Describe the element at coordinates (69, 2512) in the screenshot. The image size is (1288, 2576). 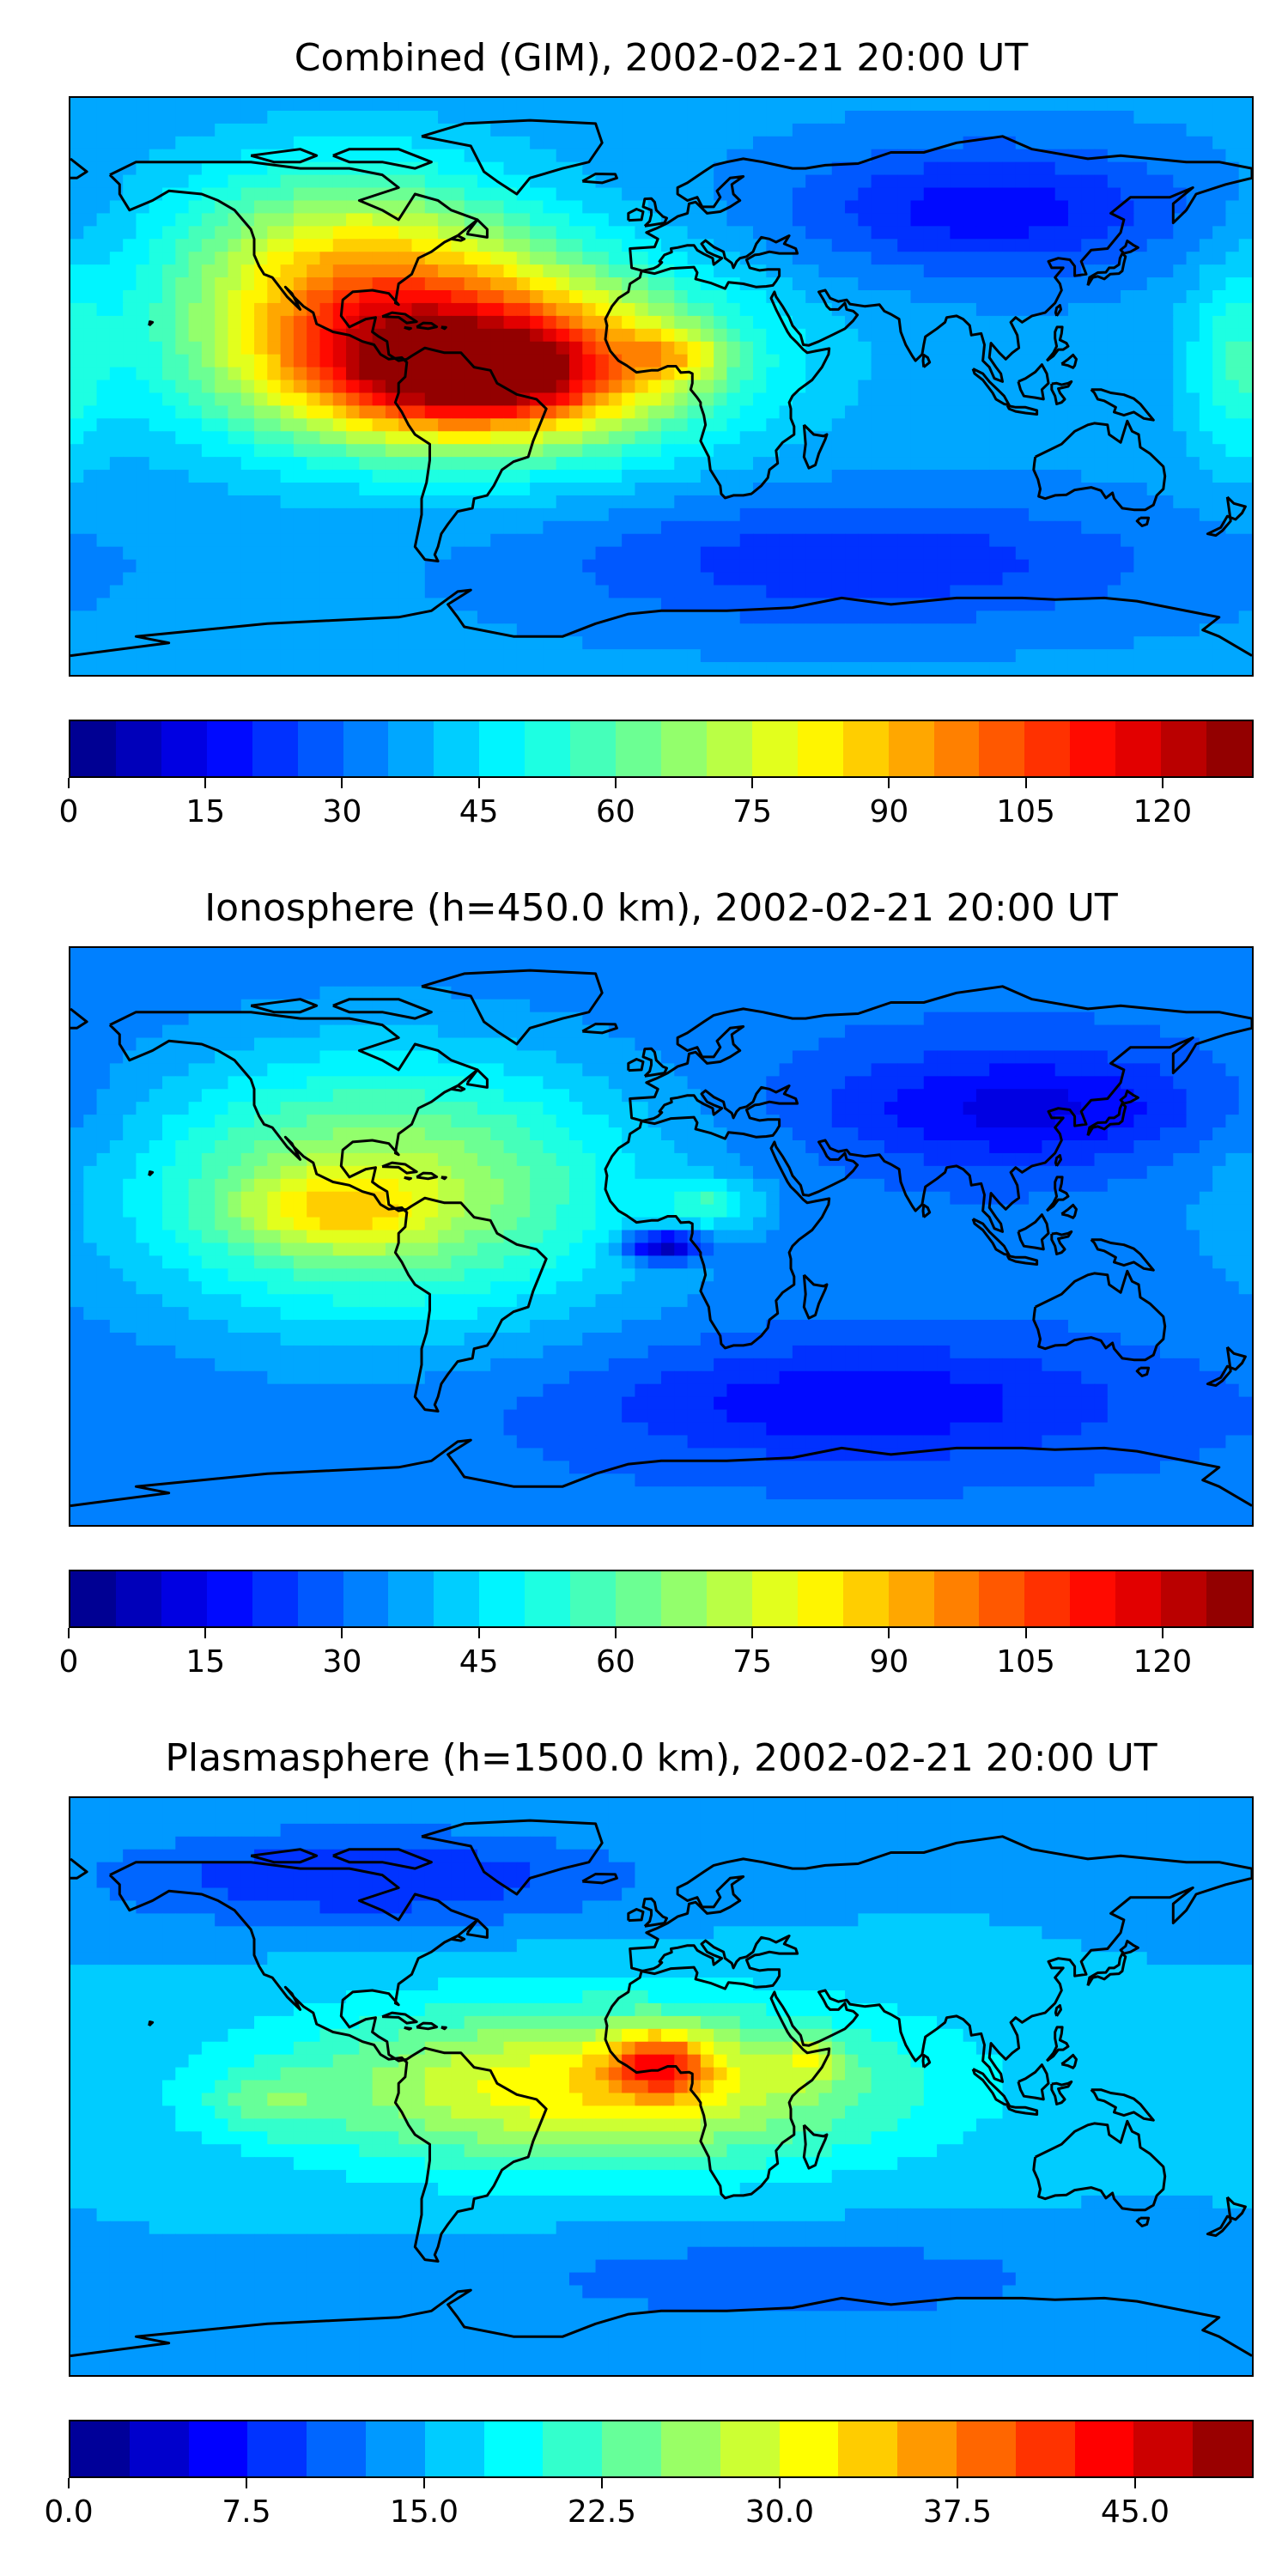
I see `colorbar-tick-label: 0.0` at that location.